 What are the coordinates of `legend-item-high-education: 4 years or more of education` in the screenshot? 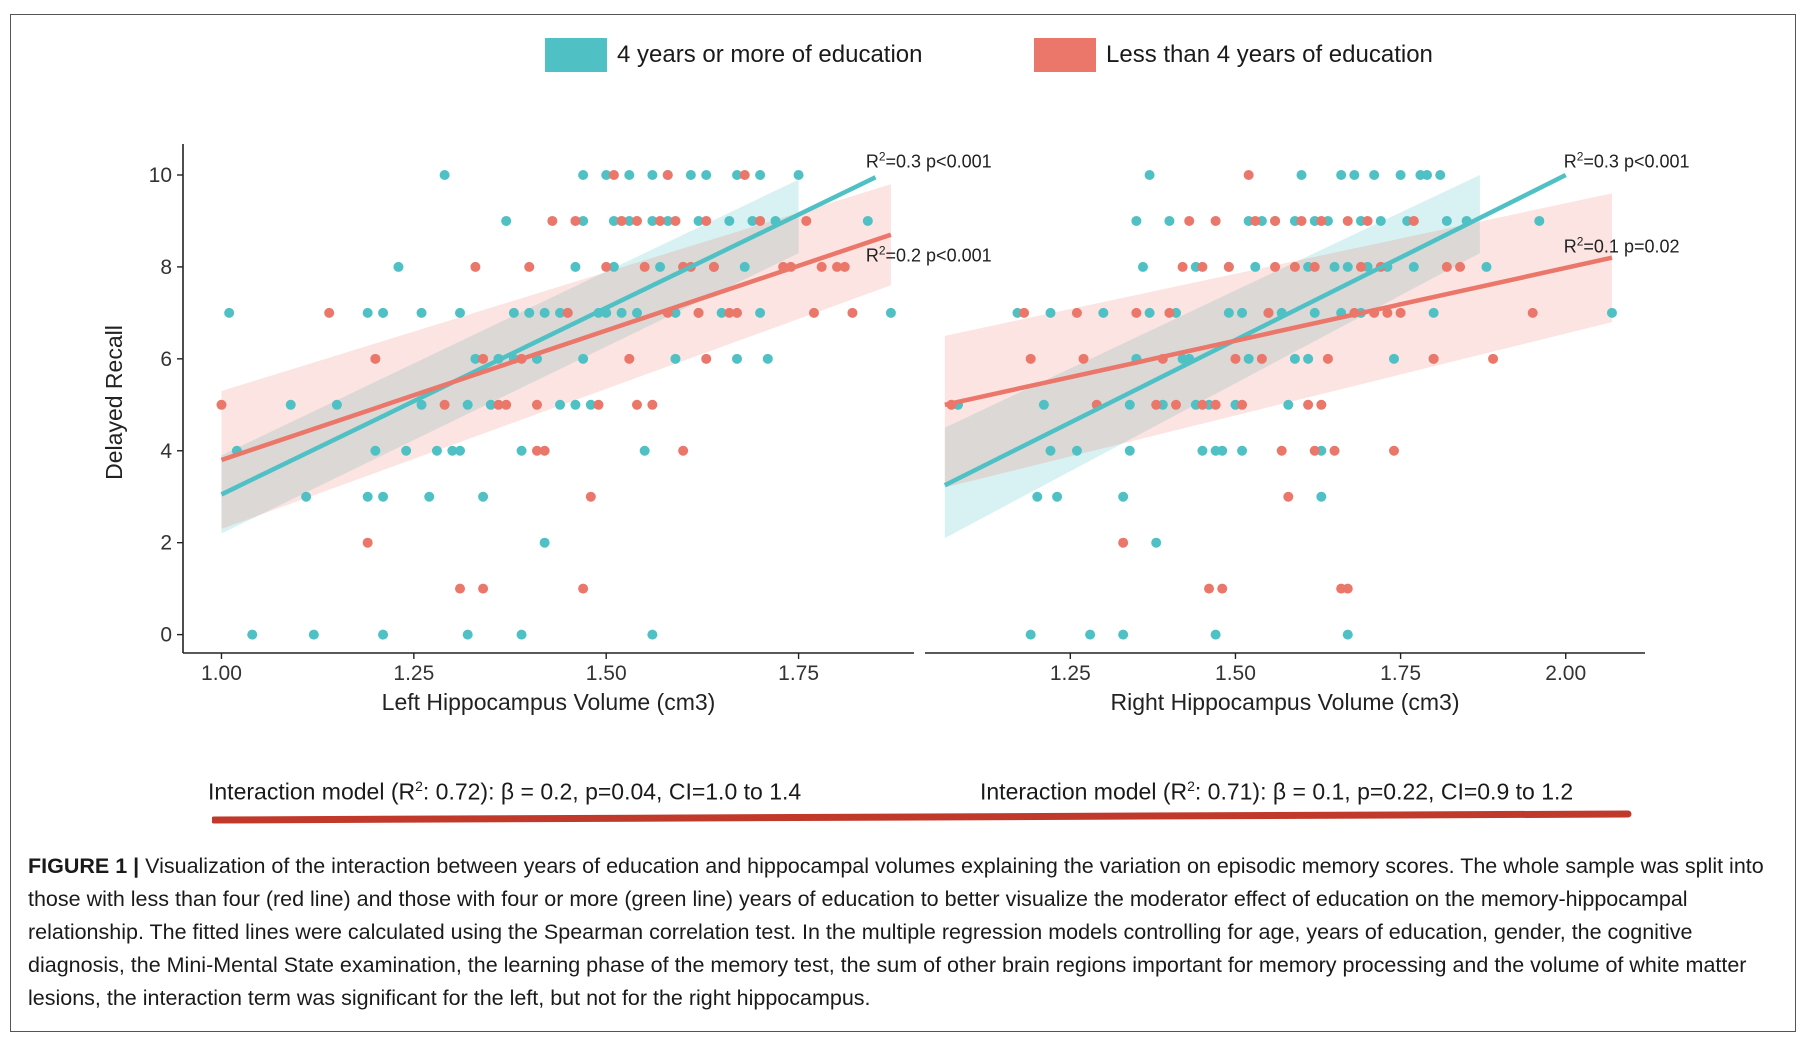 It's located at (734, 55).